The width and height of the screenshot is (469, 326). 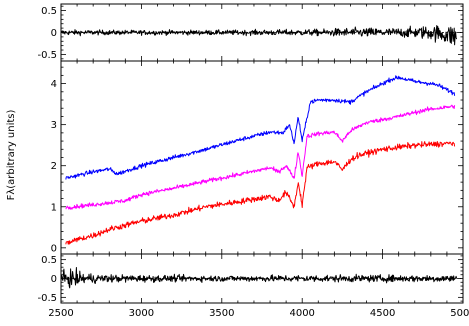 What do you see at coordinates (49, 260) in the screenshot?
I see `bottom-residual-y-tick-label: 0.5` at bounding box center [49, 260].